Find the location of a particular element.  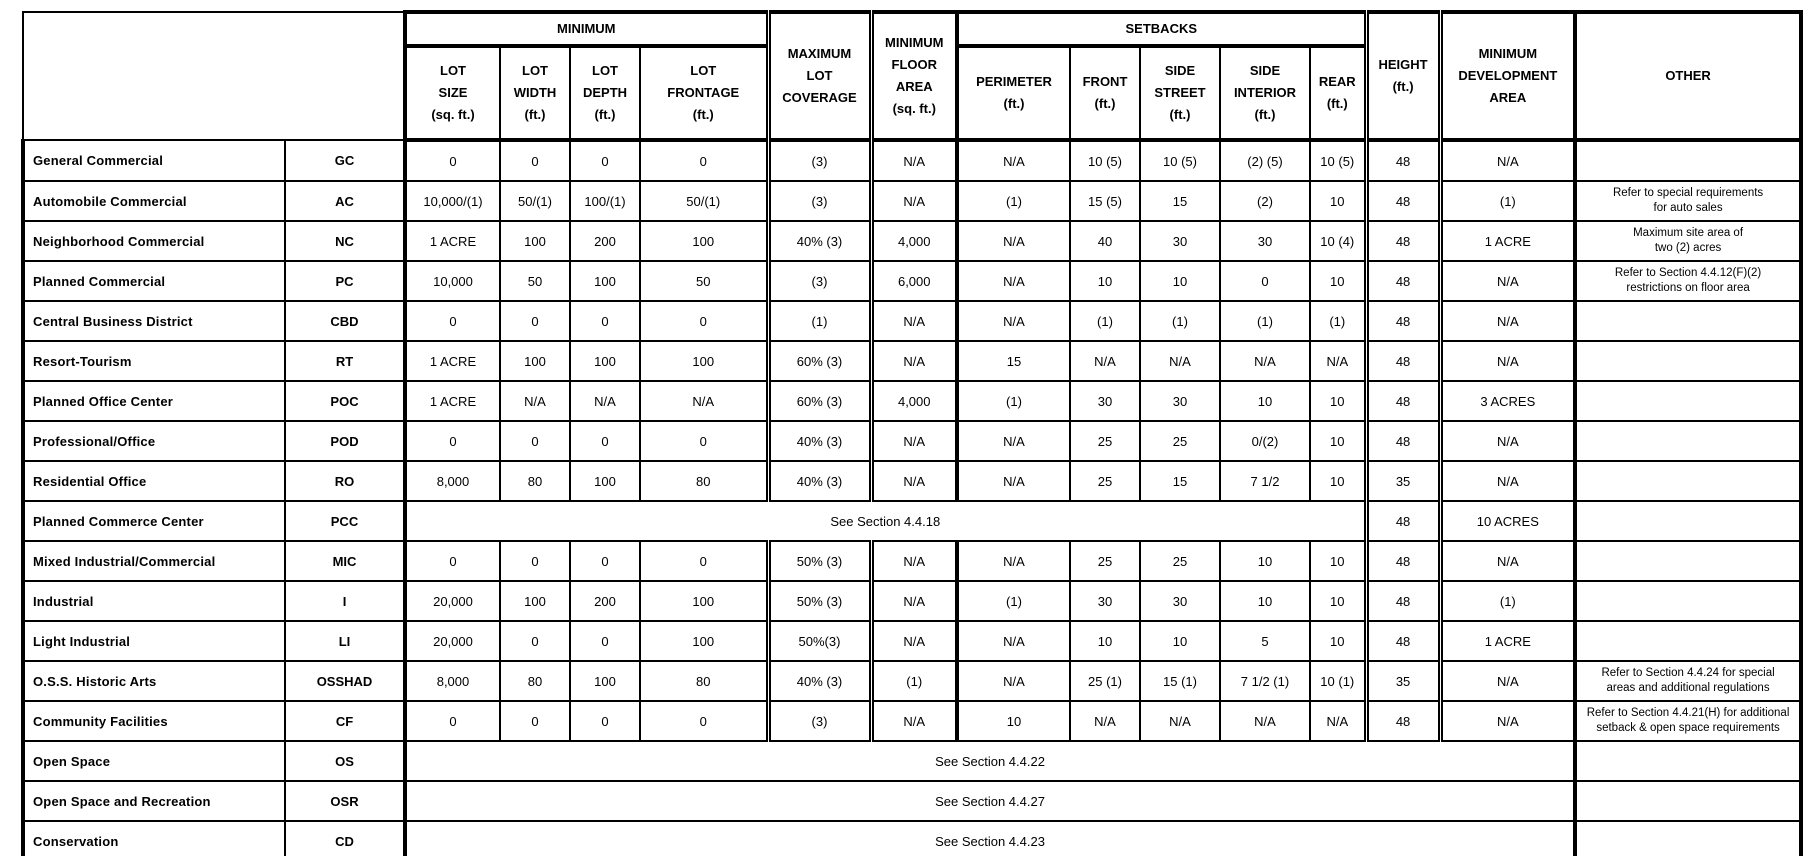

district-name: Residential Office is located at coordinates (153, 481).